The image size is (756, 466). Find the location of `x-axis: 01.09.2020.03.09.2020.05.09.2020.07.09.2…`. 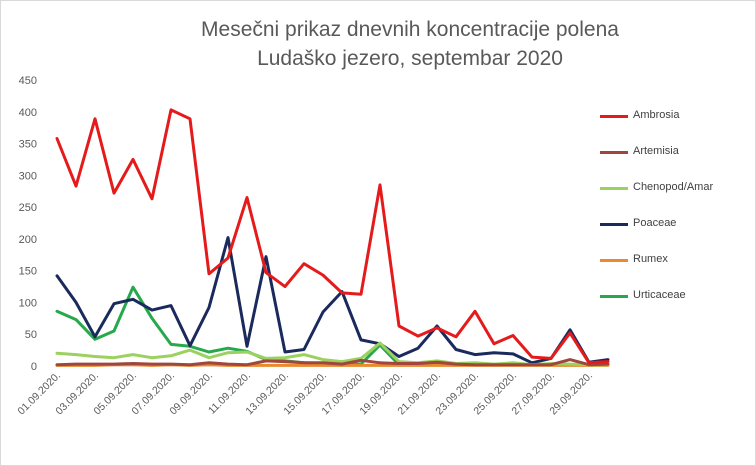

x-axis: 01.09.2020.03.09.2020.05.09.2020.07.09.2… is located at coordinates (311, 391).